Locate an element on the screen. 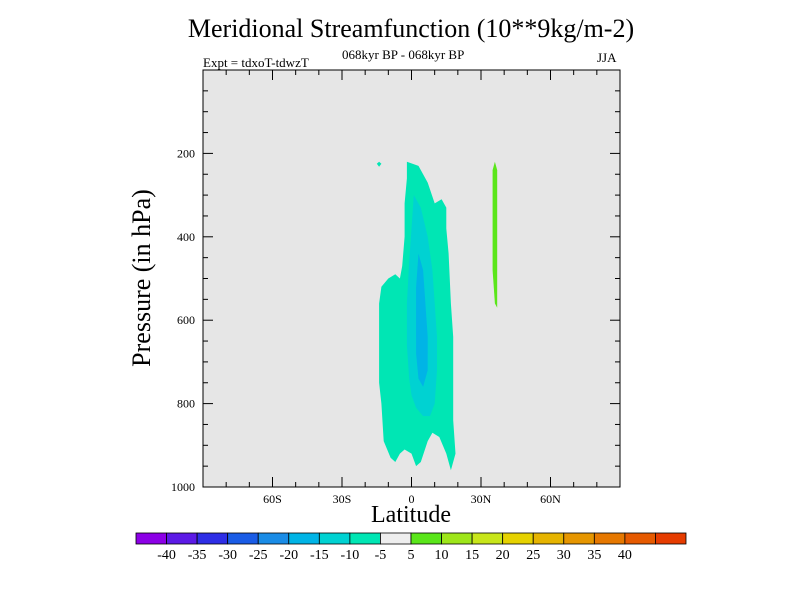 This screenshot has height=600, width=800. x-axis-label: Latitude is located at coordinates (411, 515).